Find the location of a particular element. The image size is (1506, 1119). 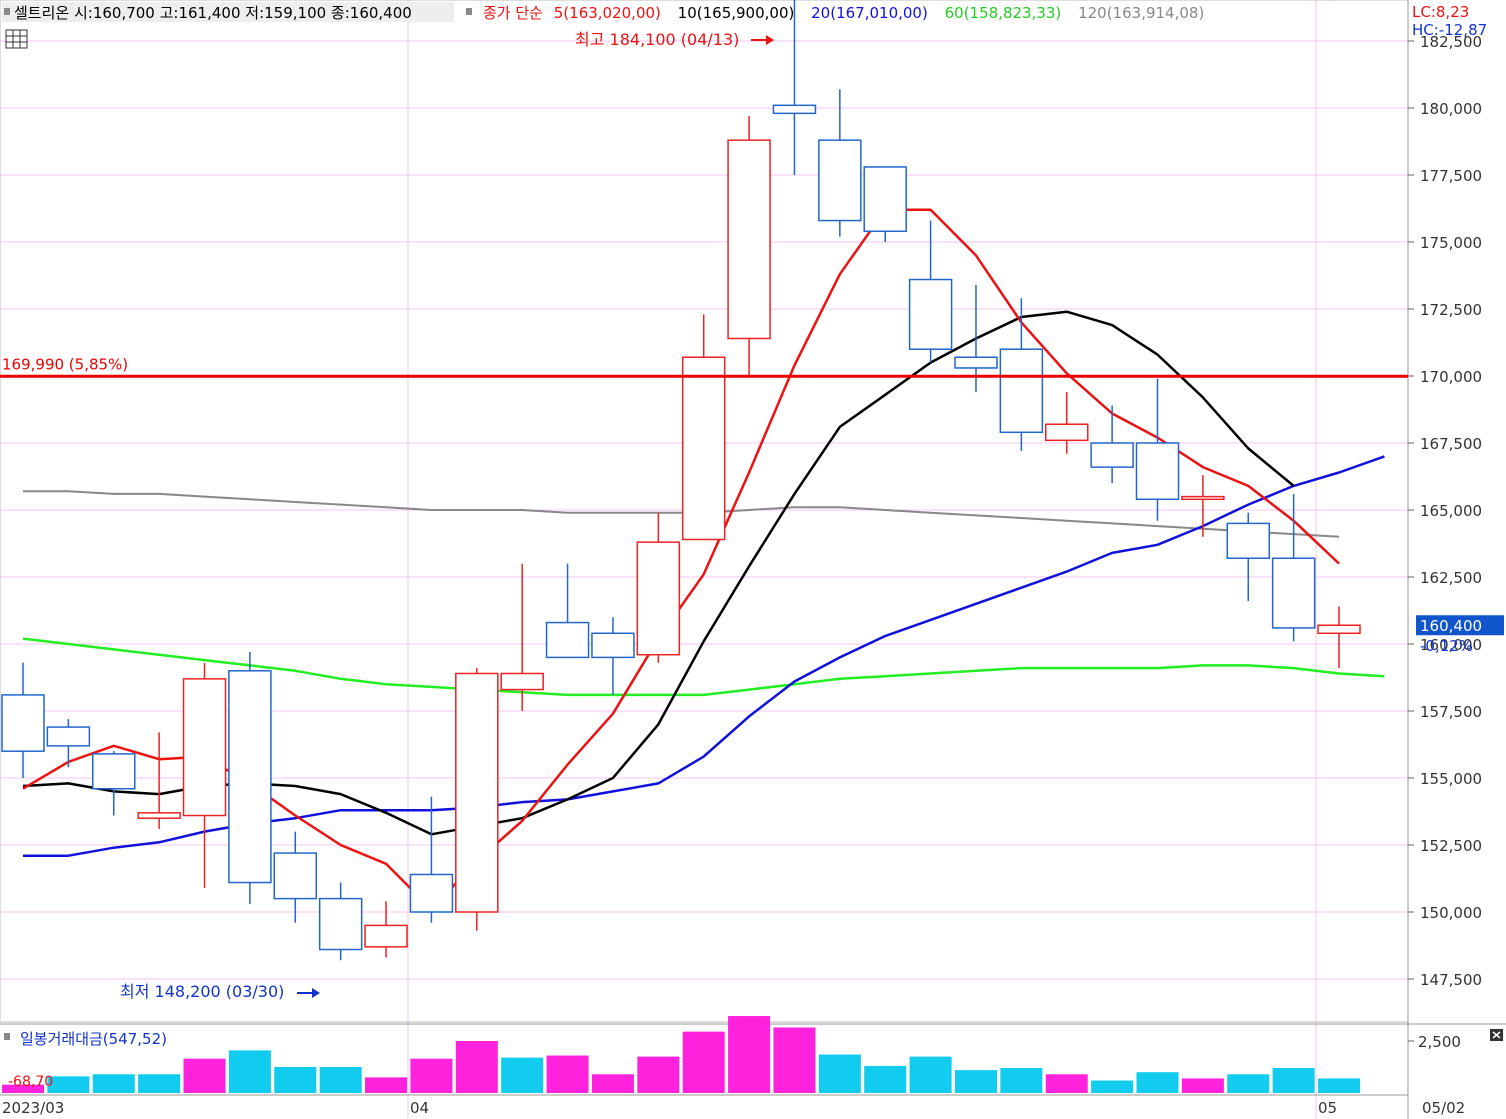

y-tick-label: 157,500 is located at coordinates (1451, 712).